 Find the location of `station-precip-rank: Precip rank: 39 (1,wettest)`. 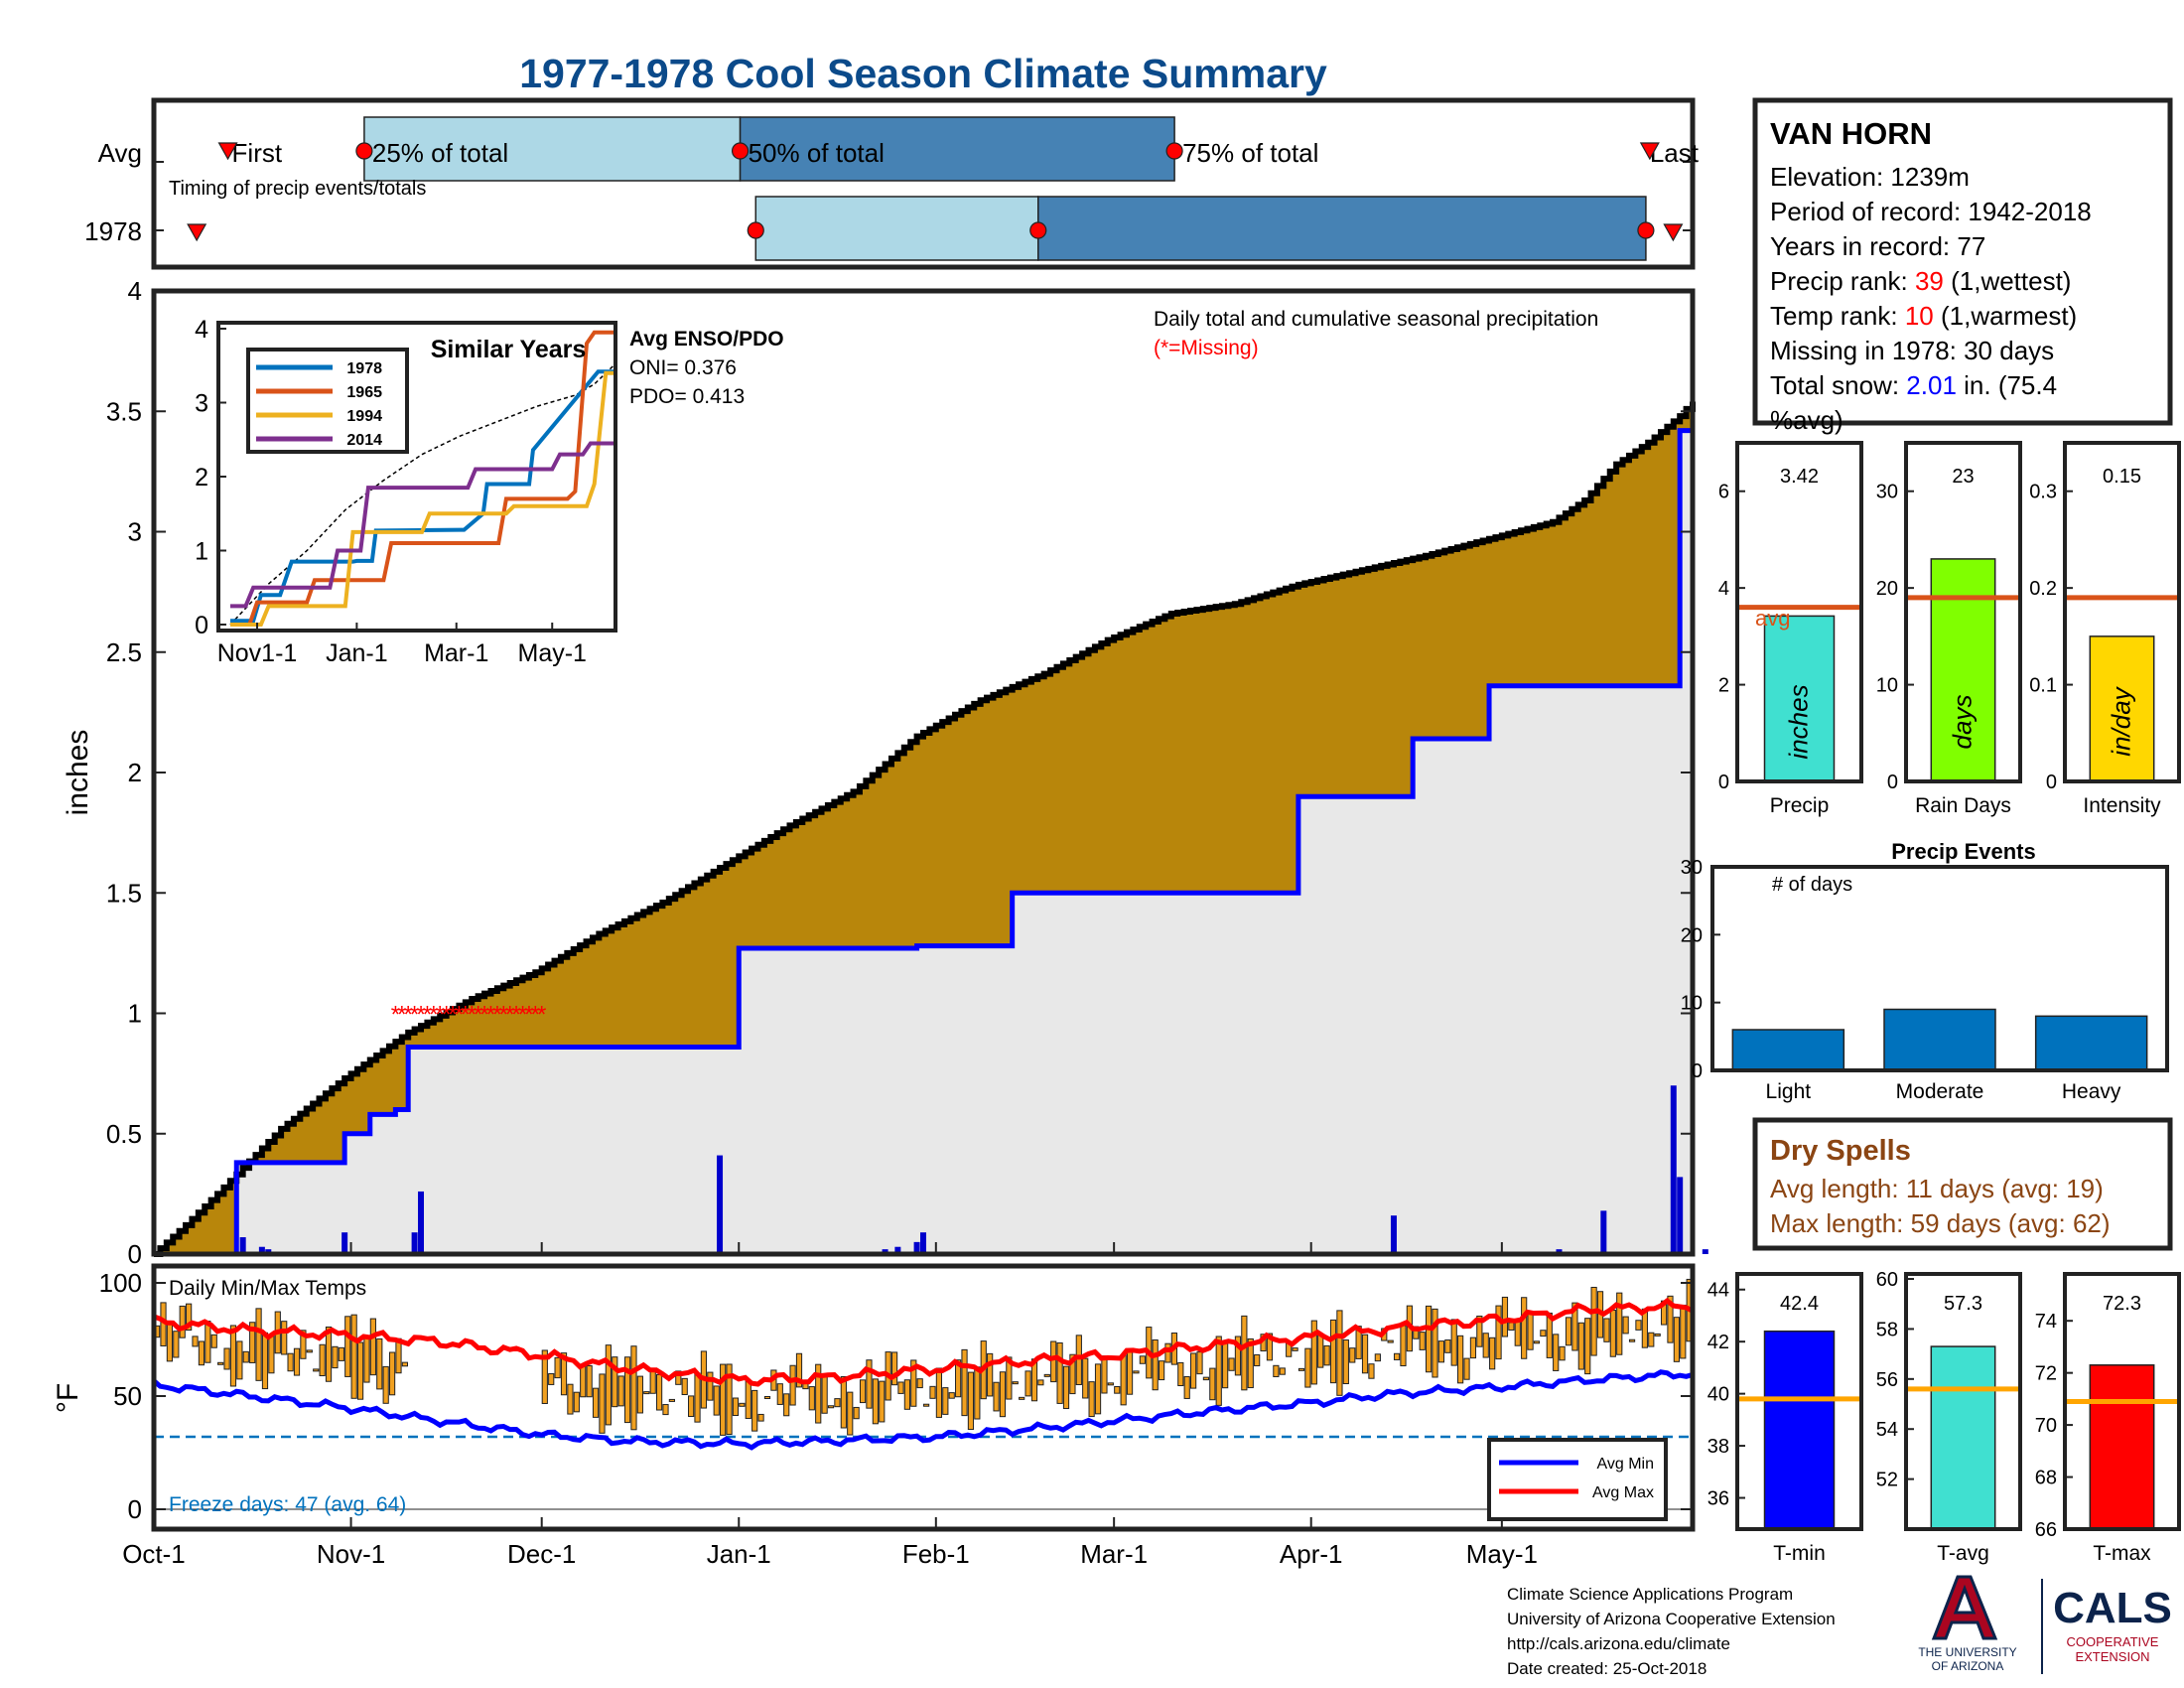

station-precip-rank: Precip rank: 39 (1,wettest) is located at coordinates (1920, 281).